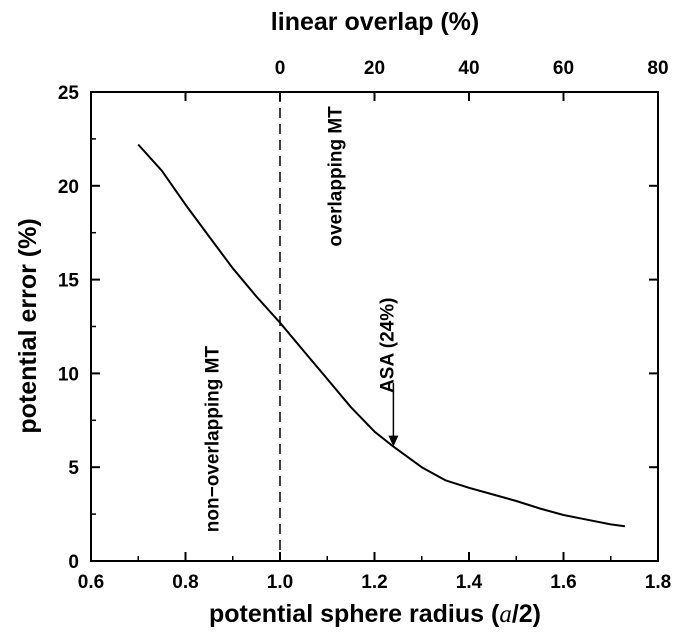 This screenshot has height=635, width=690. Describe the element at coordinates (213, 439) in the screenshot. I see `annotation-label: non−overlapping MT` at that location.